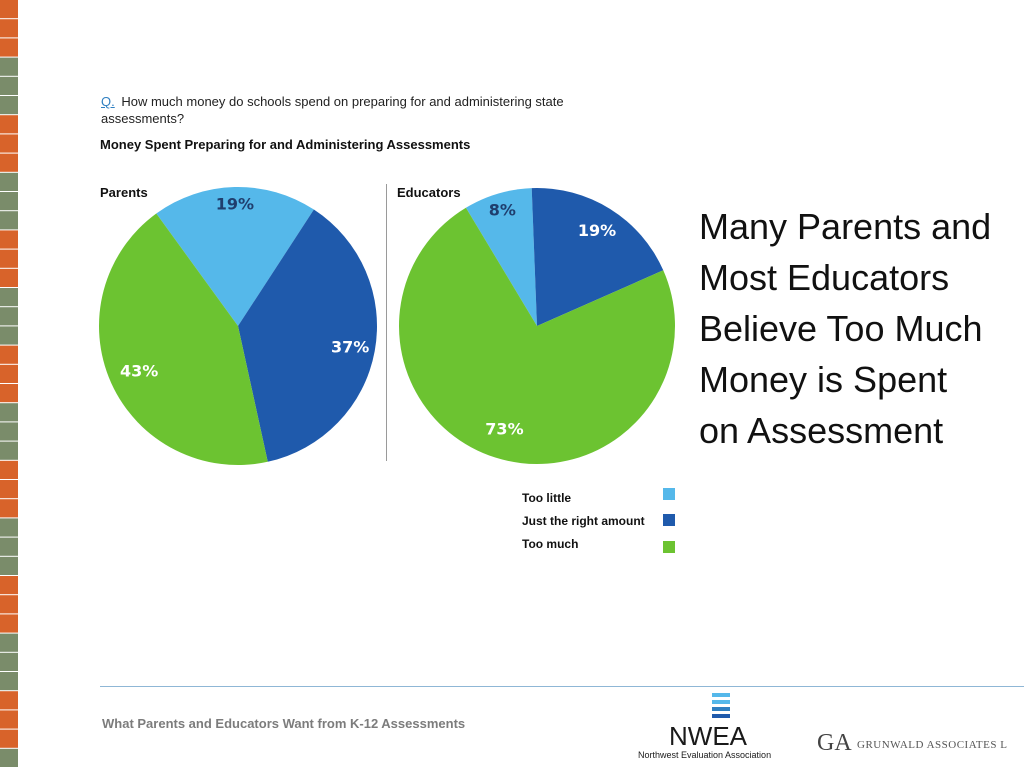 This screenshot has height=768, width=1024. What do you see at coordinates (669, 520) in the screenshot?
I see `legend-swatch-just-right` at bounding box center [669, 520].